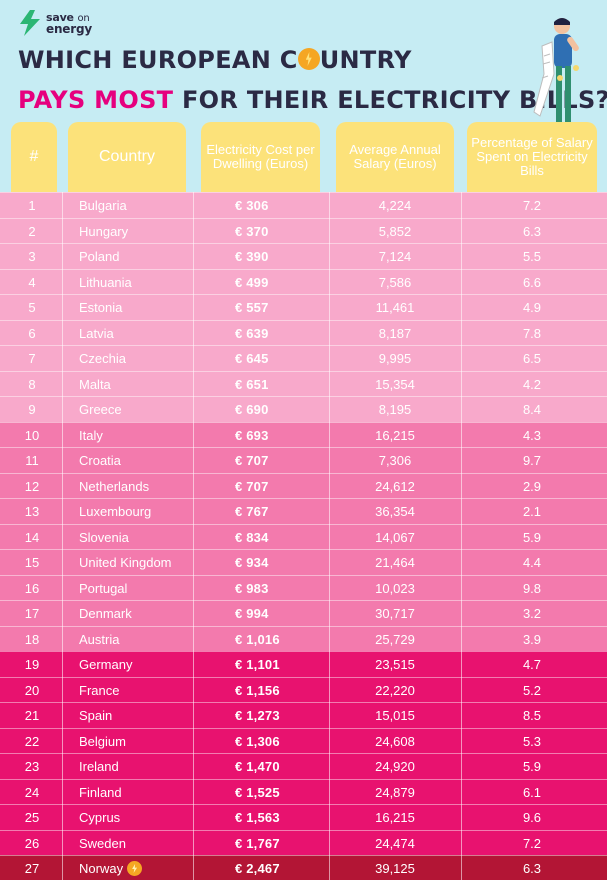 The image size is (607, 880). I want to click on country-cell: Malta, so click(95, 384).